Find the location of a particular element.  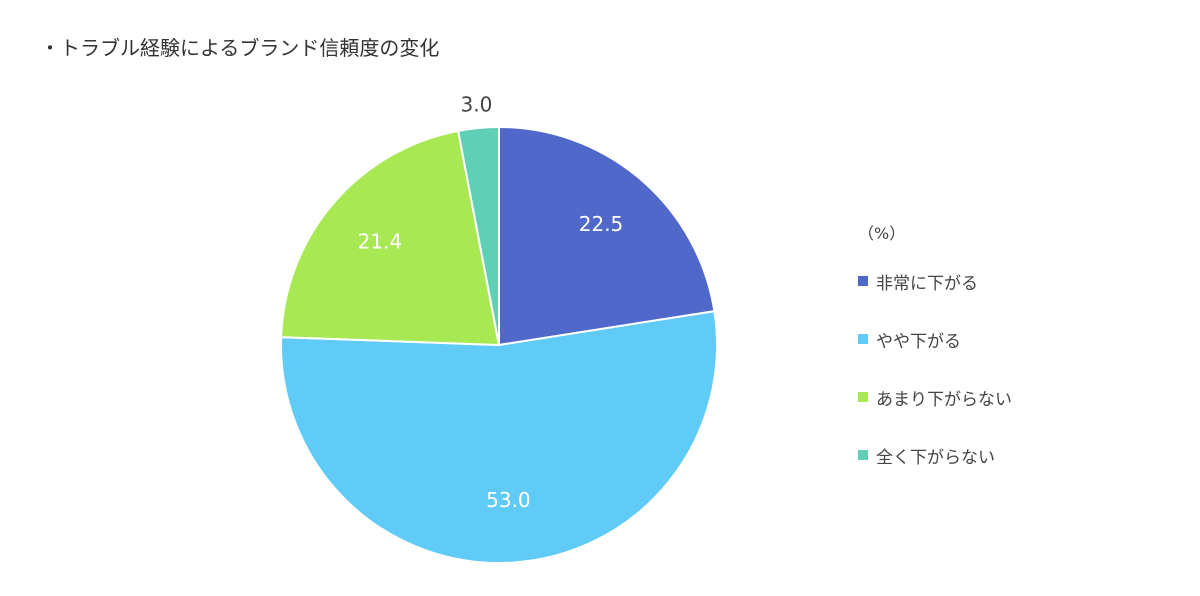

pie-value-label-3: 21.4 is located at coordinates (380, 241).